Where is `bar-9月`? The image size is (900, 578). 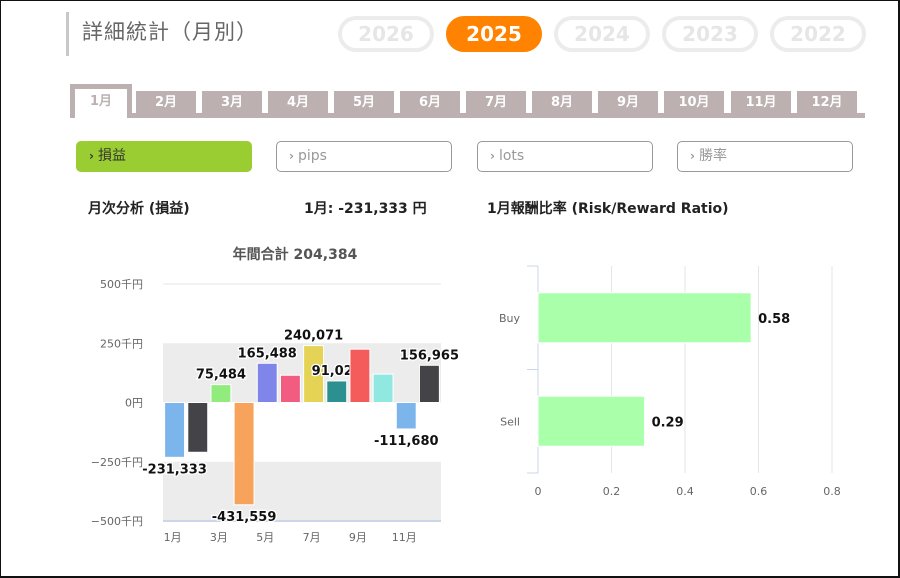 bar-9月 is located at coordinates (360, 376).